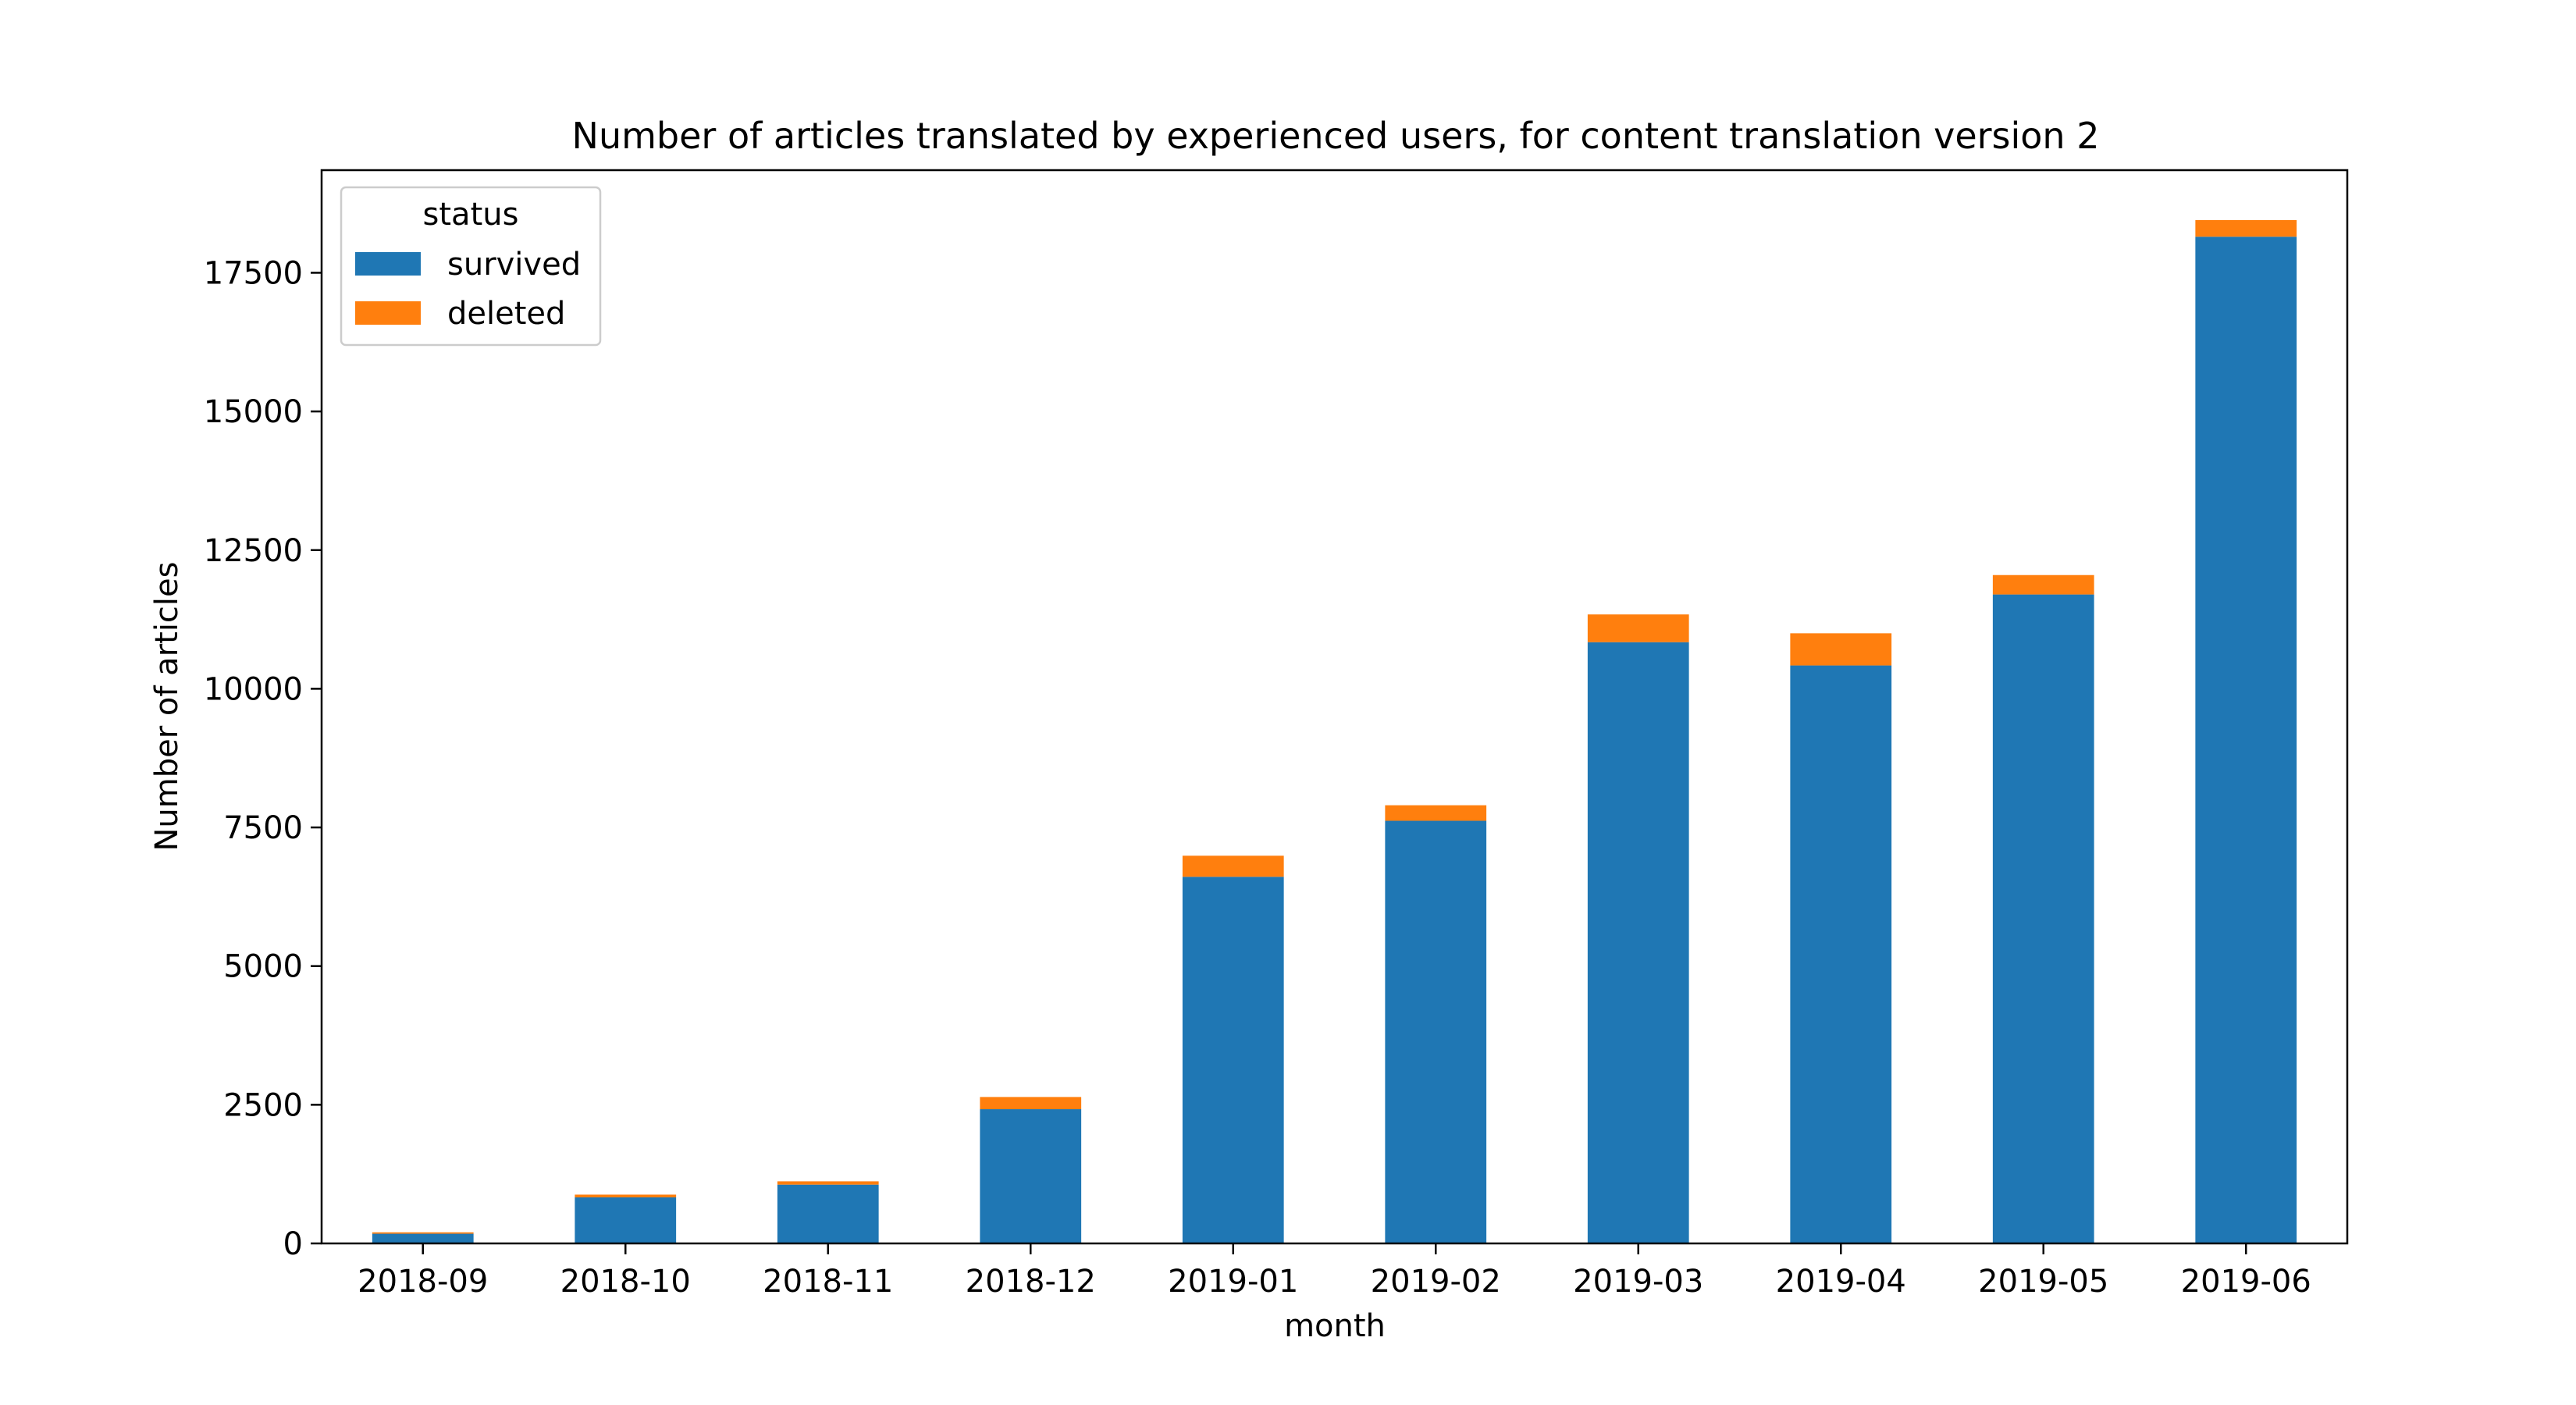  What do you see at coordinates (263, 758) in the screenshot?
I see `y-axis-ticks: 0 2500 5000 7500 10000 12500 15000 17500` at bounding box center [263, 758].